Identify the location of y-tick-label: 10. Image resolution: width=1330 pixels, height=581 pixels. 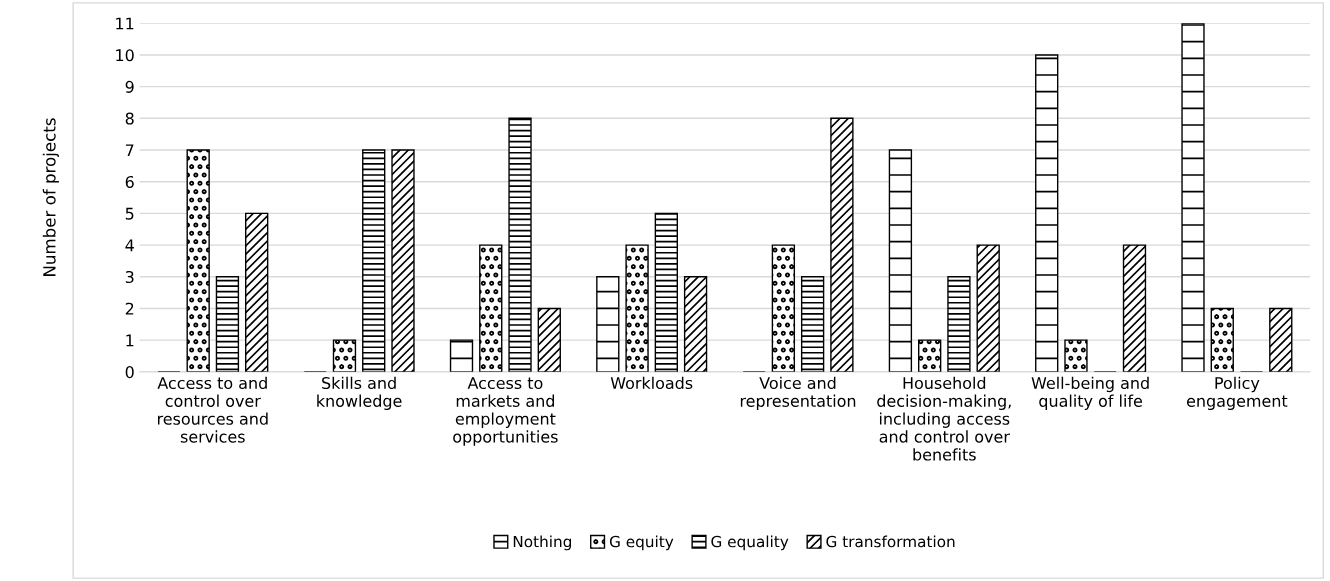
(125, 55).